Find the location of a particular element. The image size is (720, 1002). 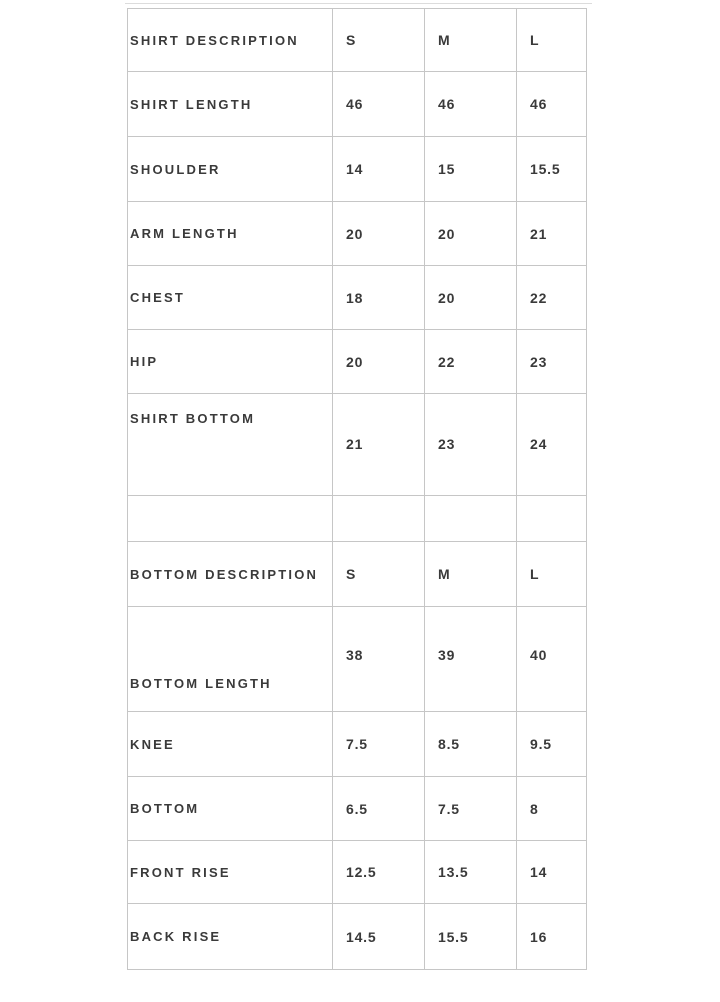

row-front-rise: FRONT RISE 12.5 13.5 14 is located at coordinates (357, 872).